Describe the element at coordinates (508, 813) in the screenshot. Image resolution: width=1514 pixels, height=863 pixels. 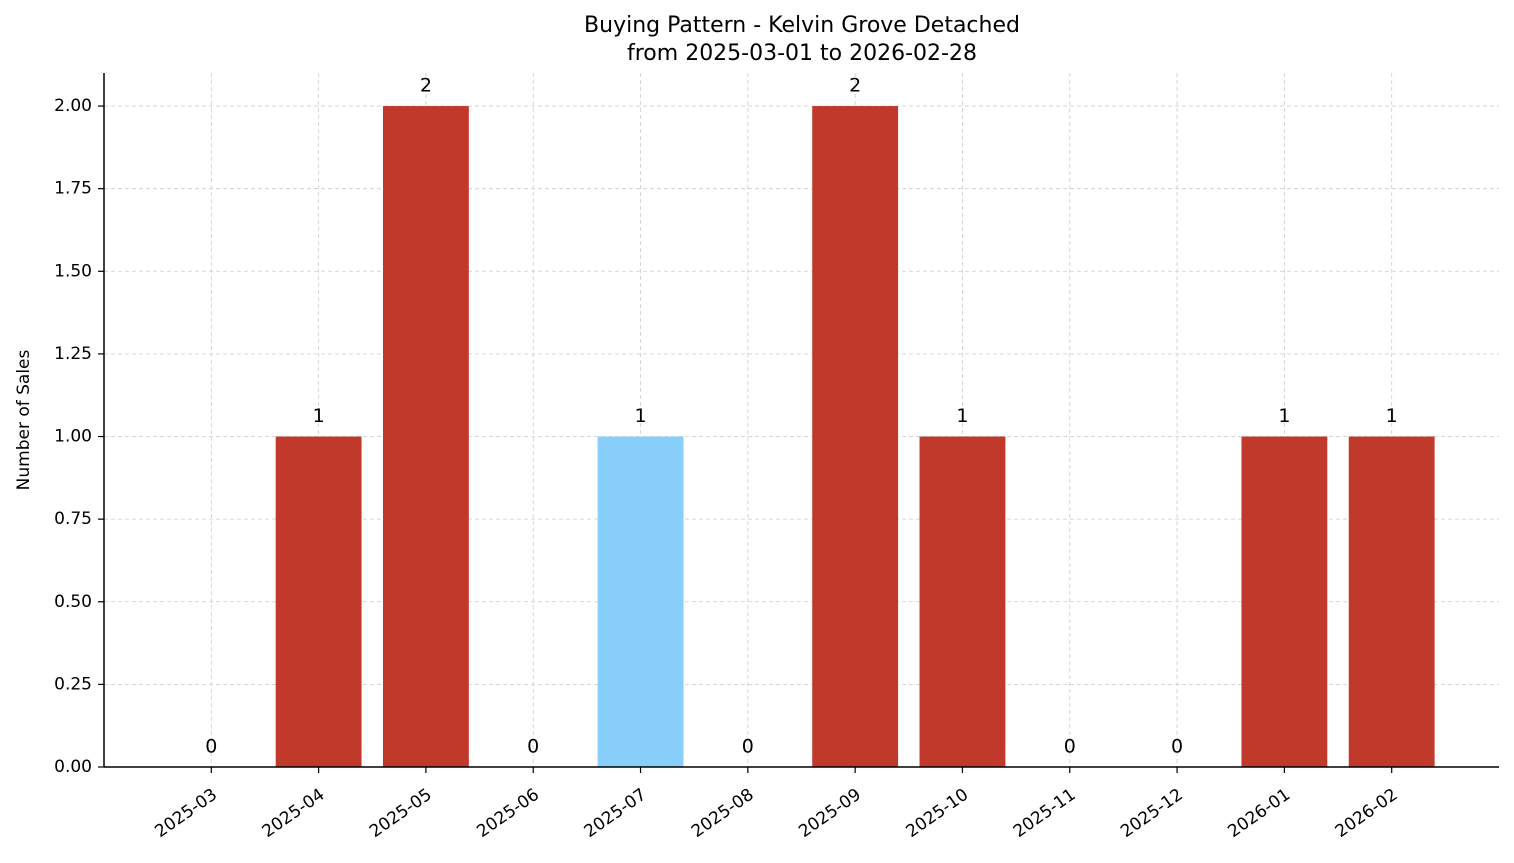
I see `x-tick-label: 2025-06` at that location.